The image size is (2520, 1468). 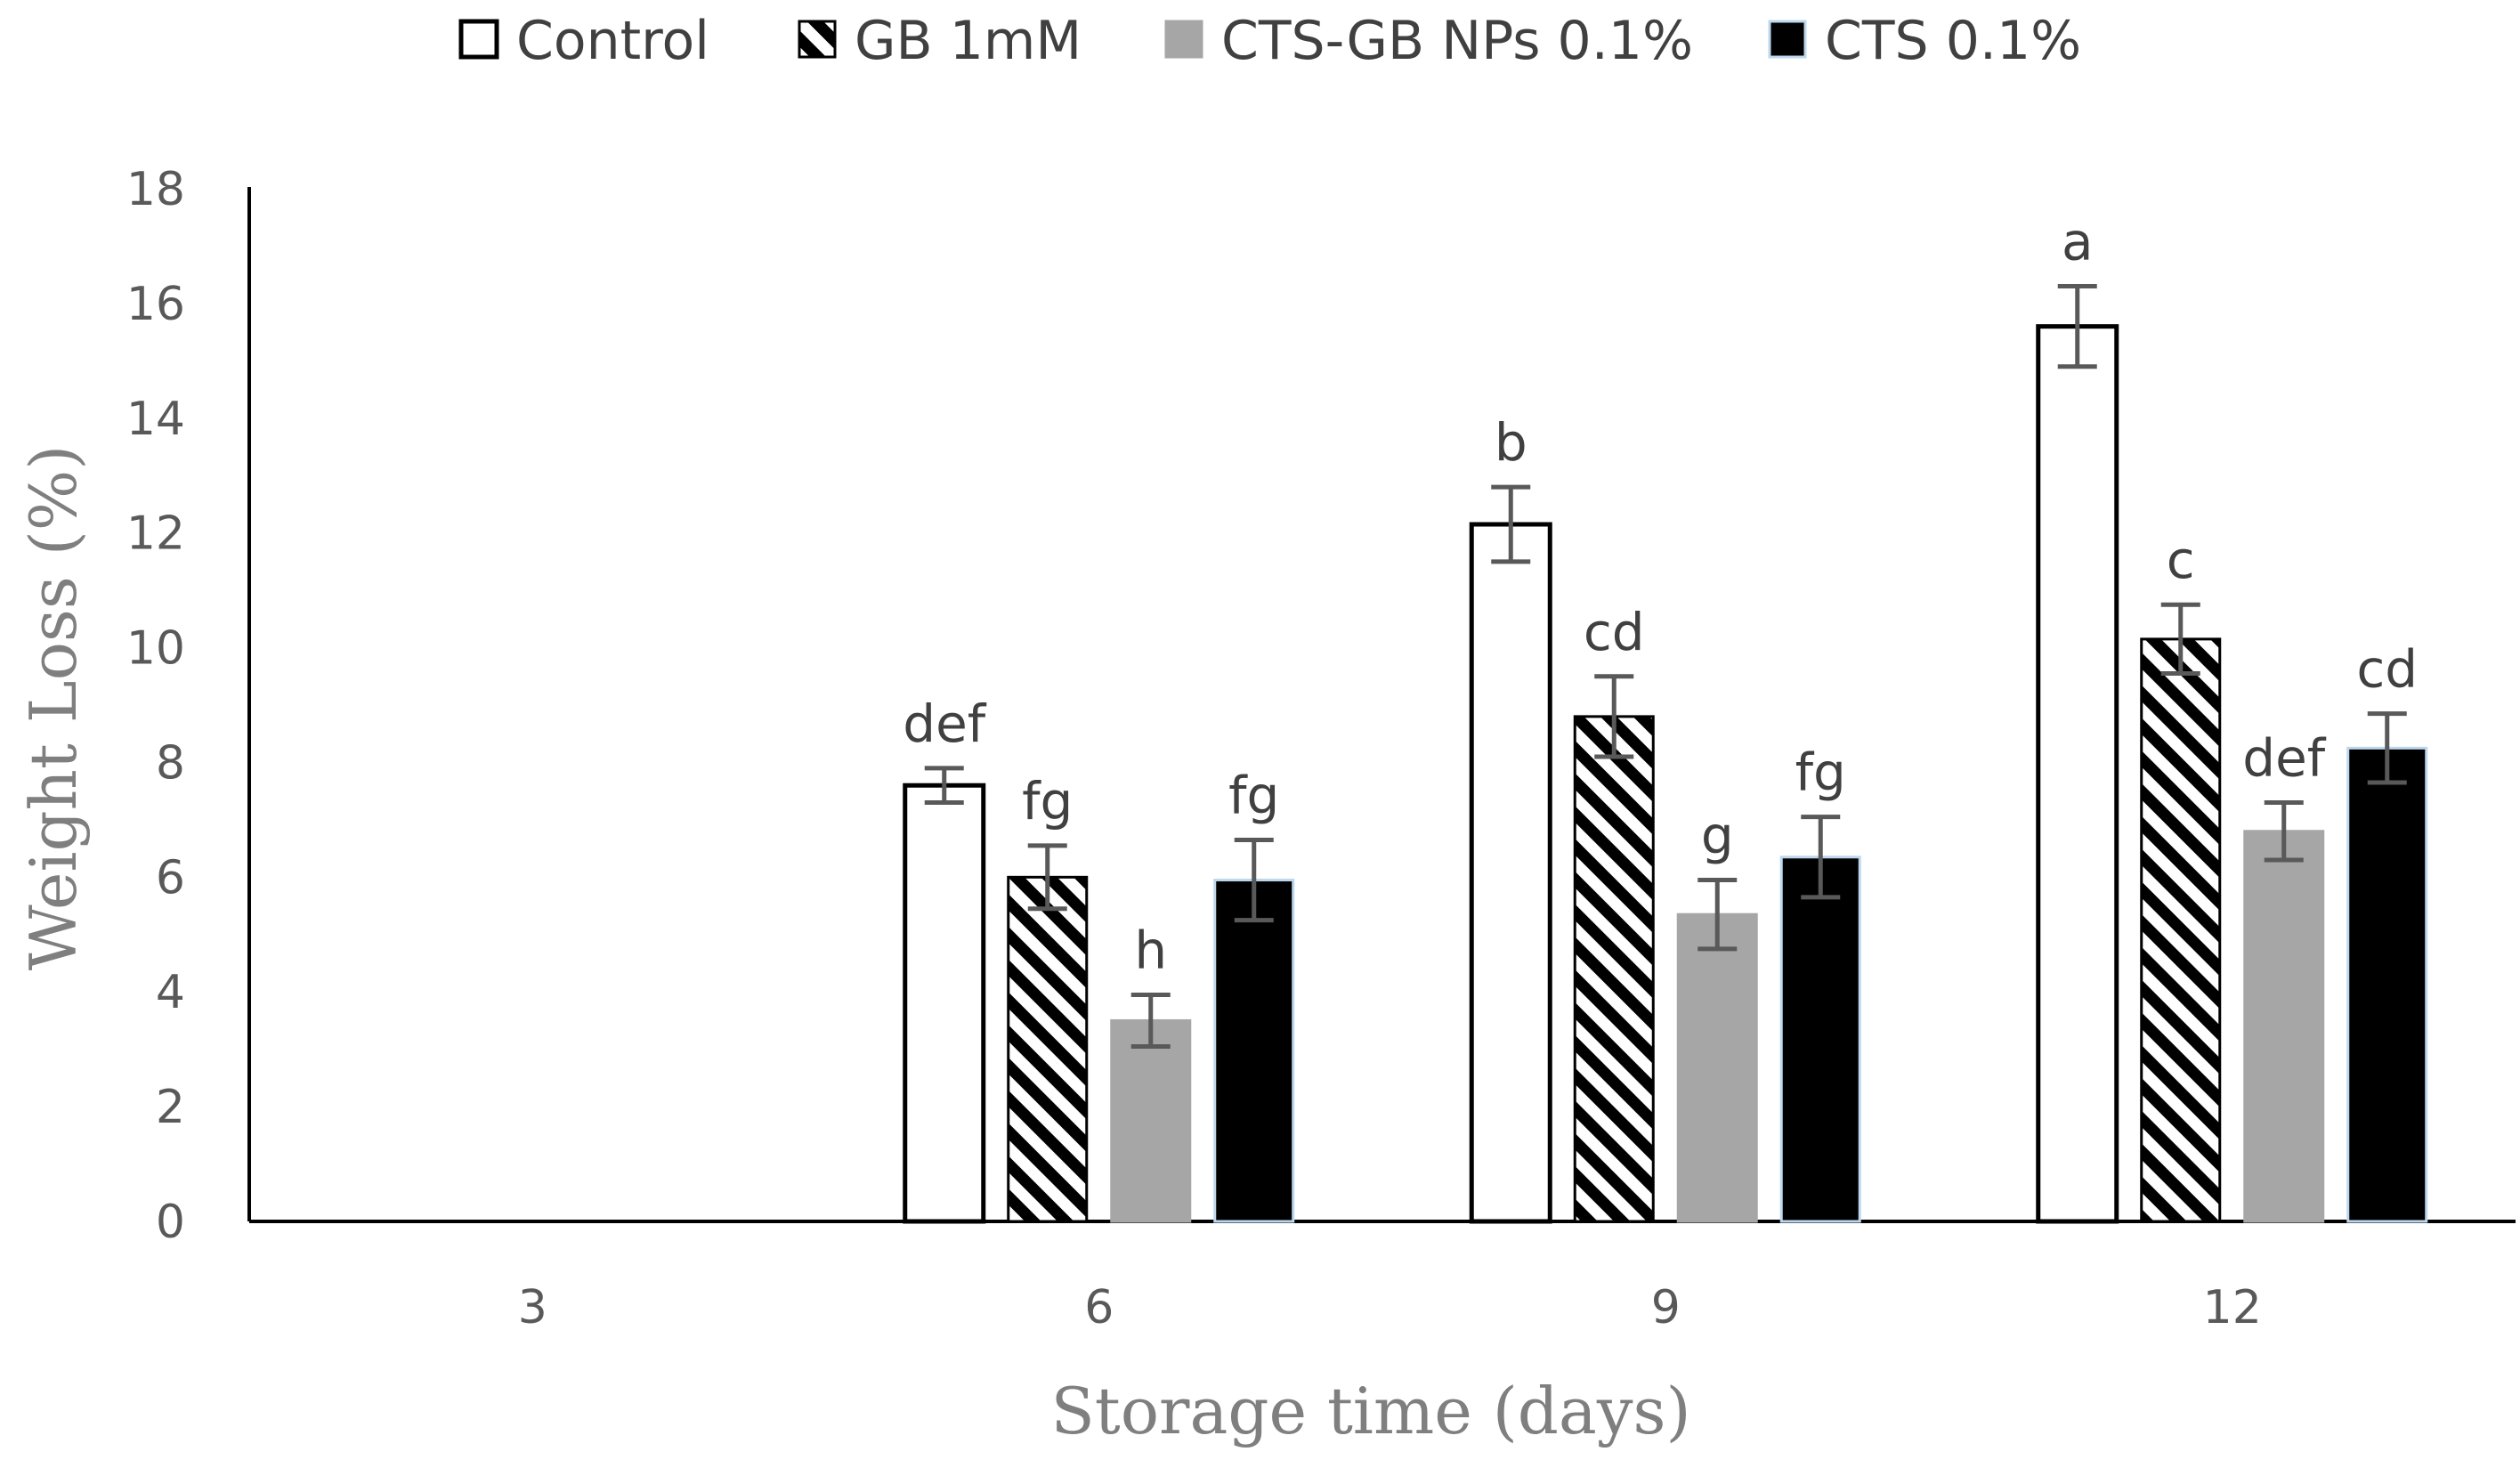 What do you see at coordinates (2284, 758) in the screenshot?
I see `significance-label-cts-gb-nps-0-1-day-12: def` at bounding box center [2284, 758].